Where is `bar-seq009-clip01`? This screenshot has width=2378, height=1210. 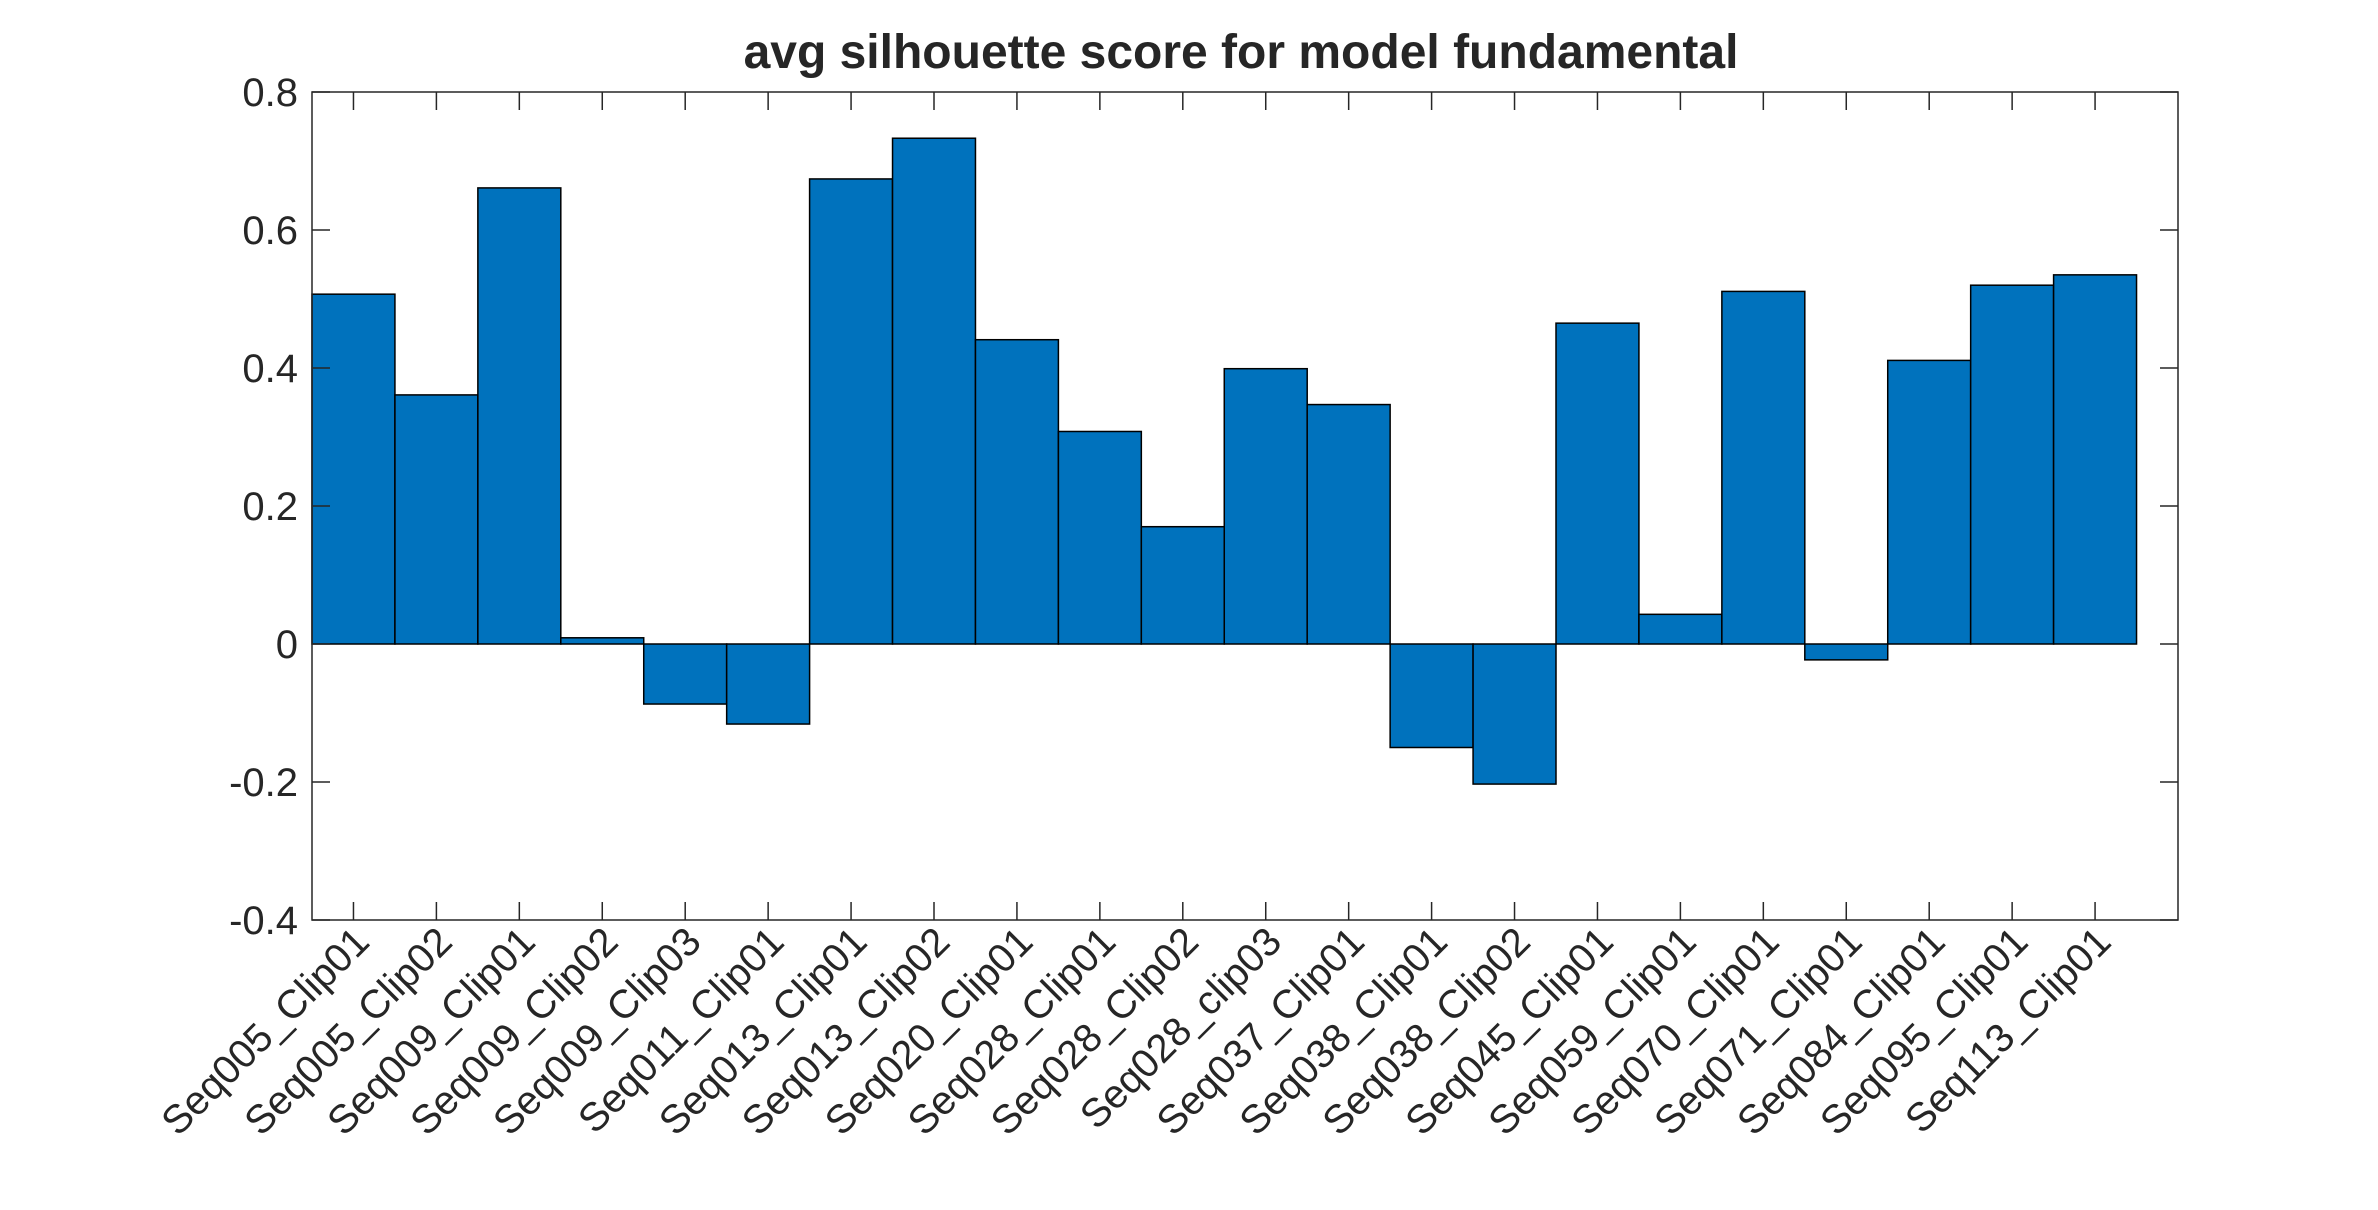 bar-seq009-clip01 is located at coordinates (519, 416).